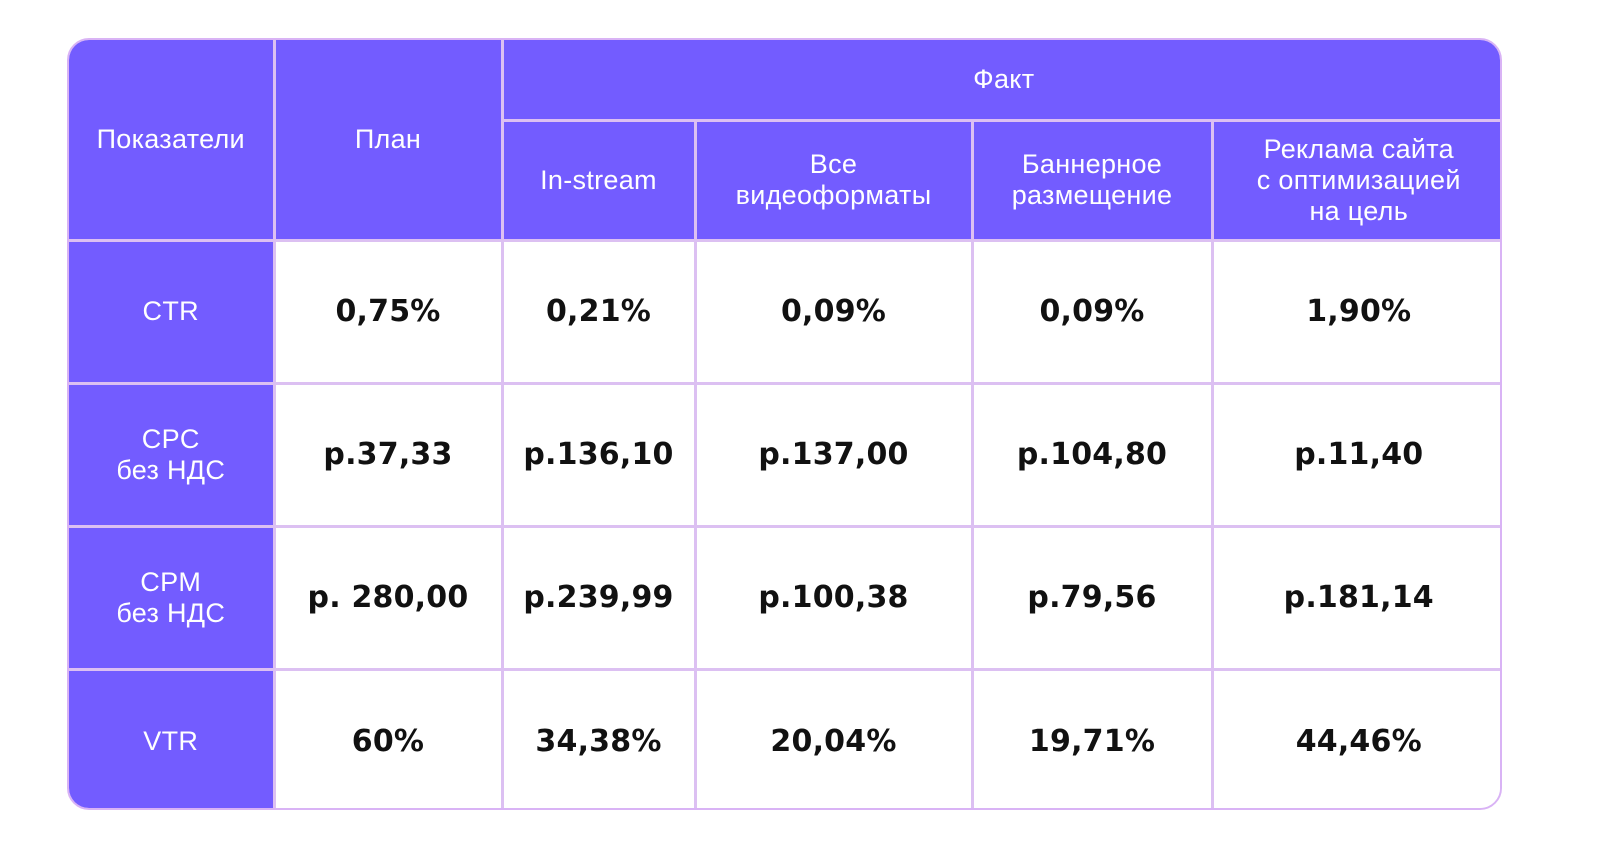 This screenshot has height=864, width=1600. What do you see at coordinates (598, 454) in the screenshot?
I see `cell-cpc-instream: р.136,10` at bounding box center [598, 454].